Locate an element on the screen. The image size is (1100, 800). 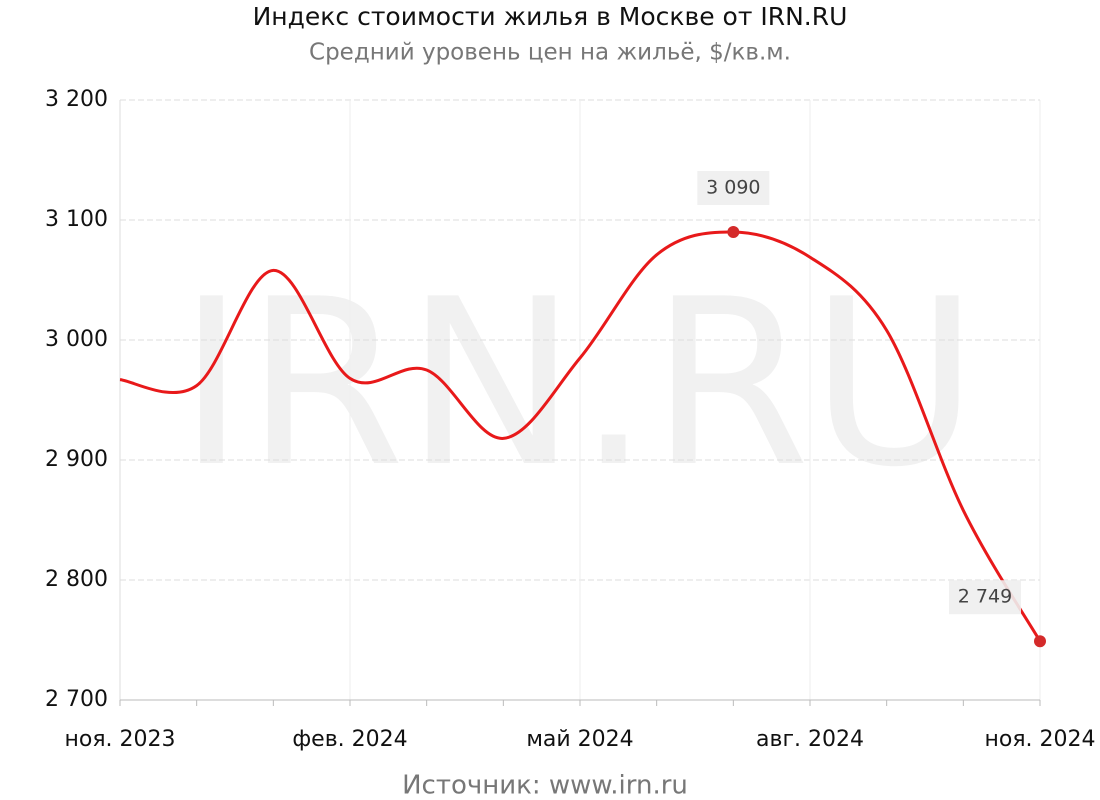
x-tick-label: ноя. 2024 is located at coordinates (1039, 739).